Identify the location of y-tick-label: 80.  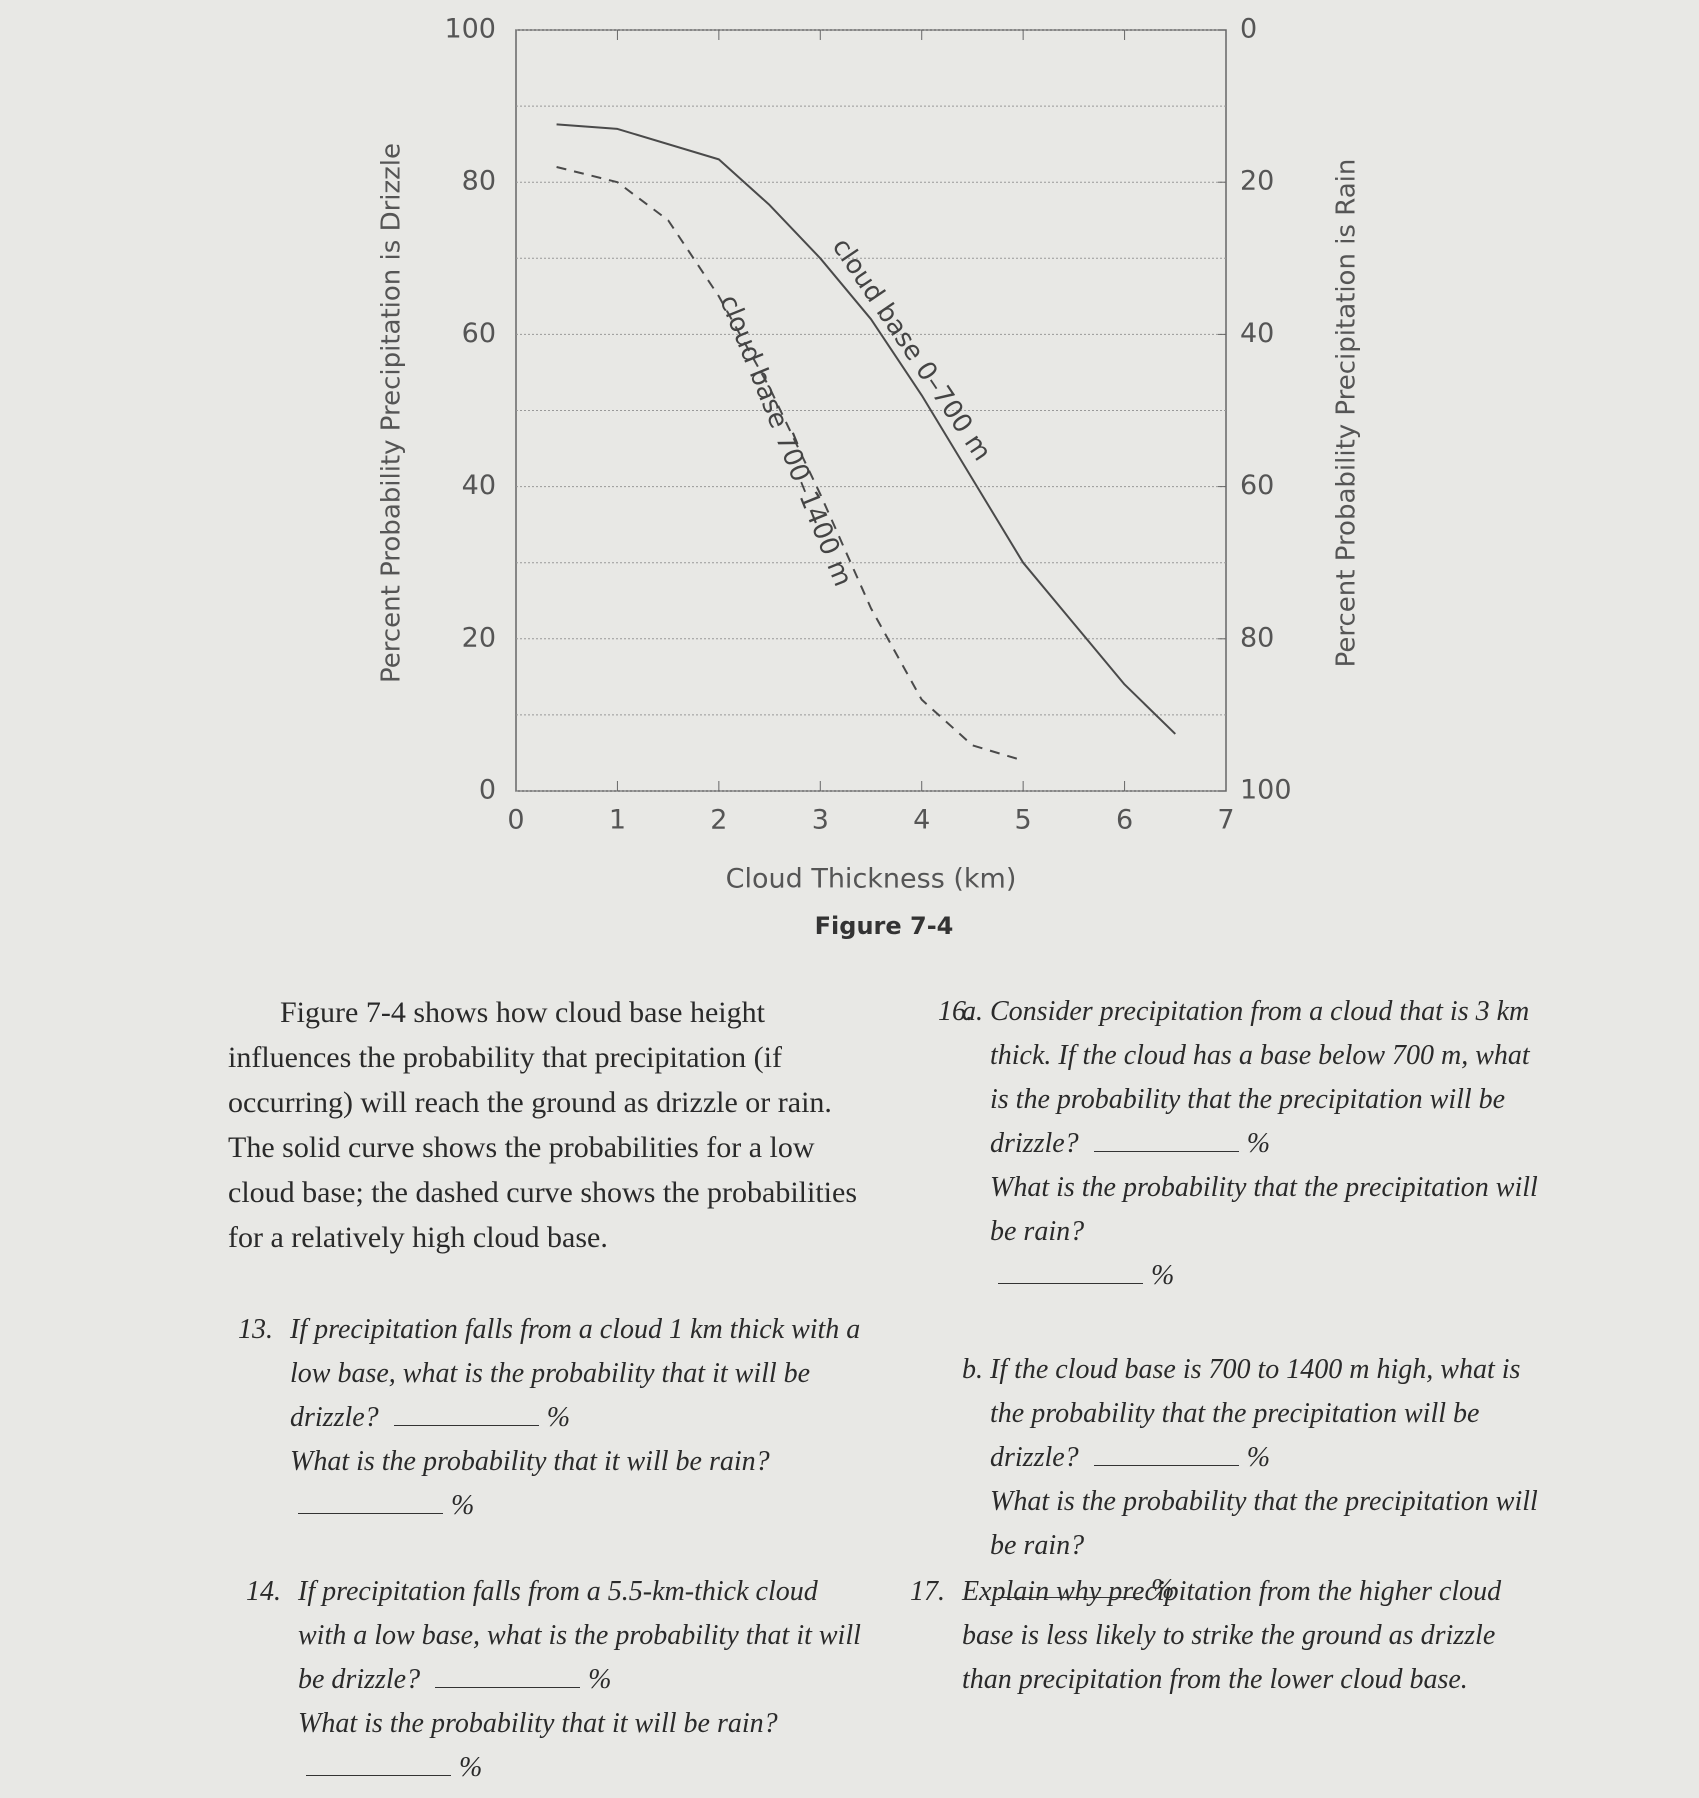
(479, 181).